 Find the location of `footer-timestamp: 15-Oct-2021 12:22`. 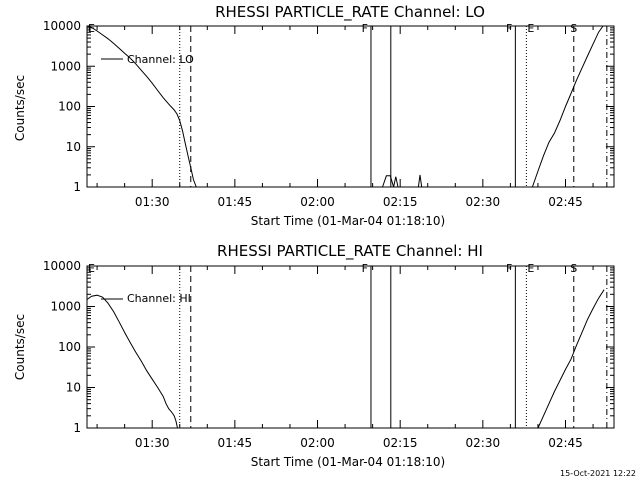

footer-timestamp: 15-Oct-2021 12:22 is located at coordinates (598, 473).